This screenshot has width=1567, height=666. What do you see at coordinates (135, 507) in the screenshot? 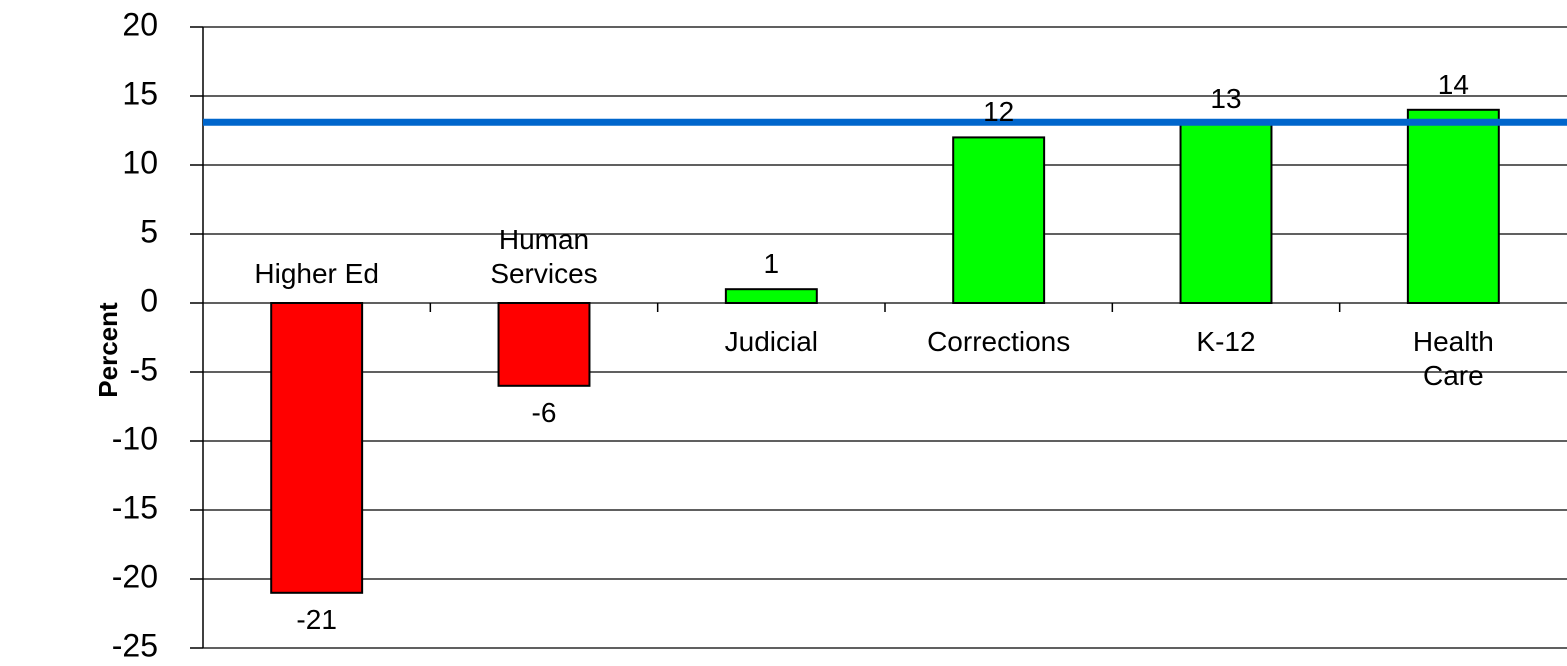
I see `y-tick-label: -15` at bounding box center [135, 507].